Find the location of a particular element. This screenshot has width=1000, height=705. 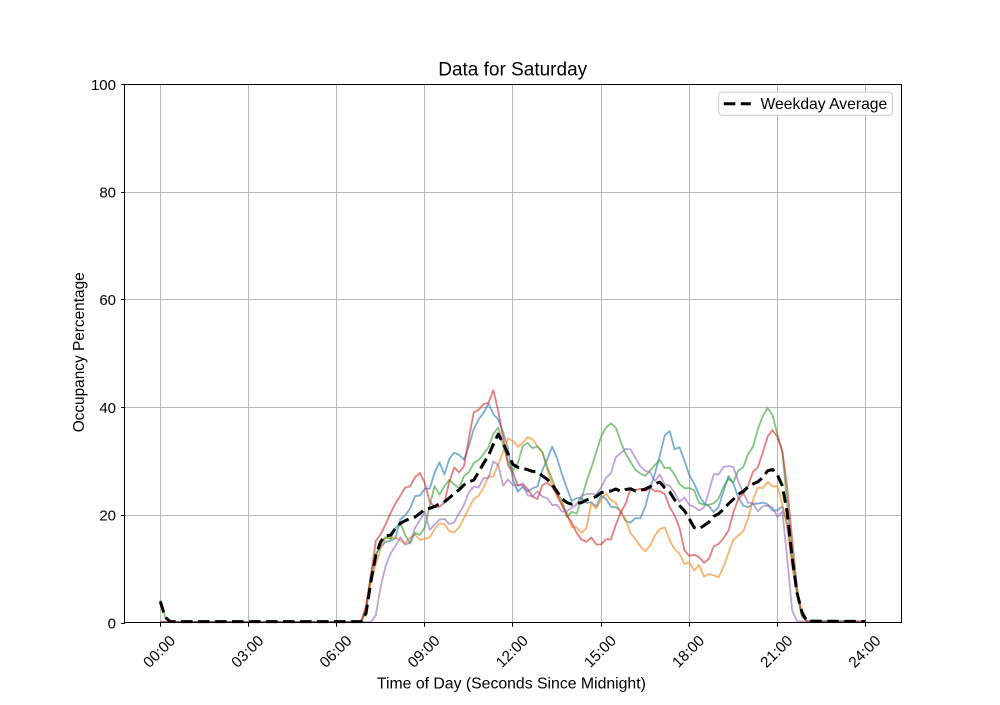

svg-text: Weekday Average is located at coordinates (824, 104).